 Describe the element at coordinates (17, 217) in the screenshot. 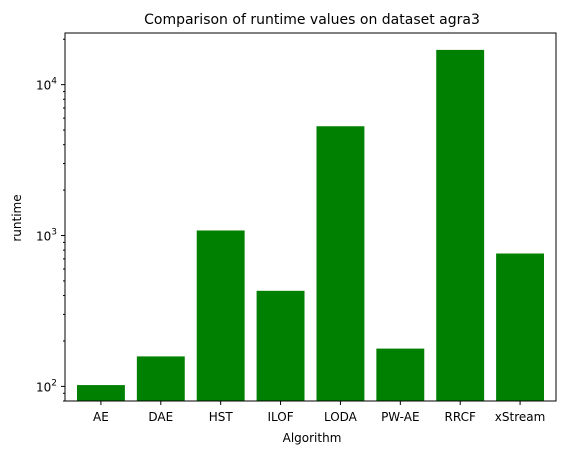

I see `y-axis-label: runtime` at that location.